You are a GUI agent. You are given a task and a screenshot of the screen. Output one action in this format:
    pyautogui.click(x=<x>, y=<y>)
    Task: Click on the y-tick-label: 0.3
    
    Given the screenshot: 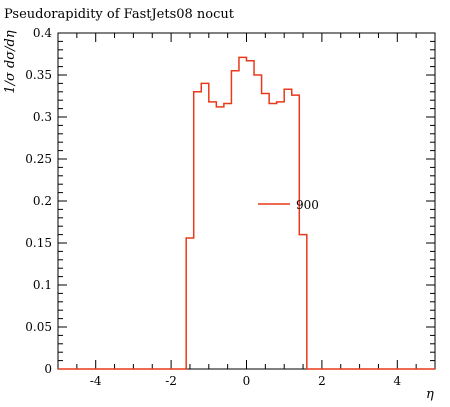 What is the action you would take?
    pyautogui.click(x=42, y=117)
    